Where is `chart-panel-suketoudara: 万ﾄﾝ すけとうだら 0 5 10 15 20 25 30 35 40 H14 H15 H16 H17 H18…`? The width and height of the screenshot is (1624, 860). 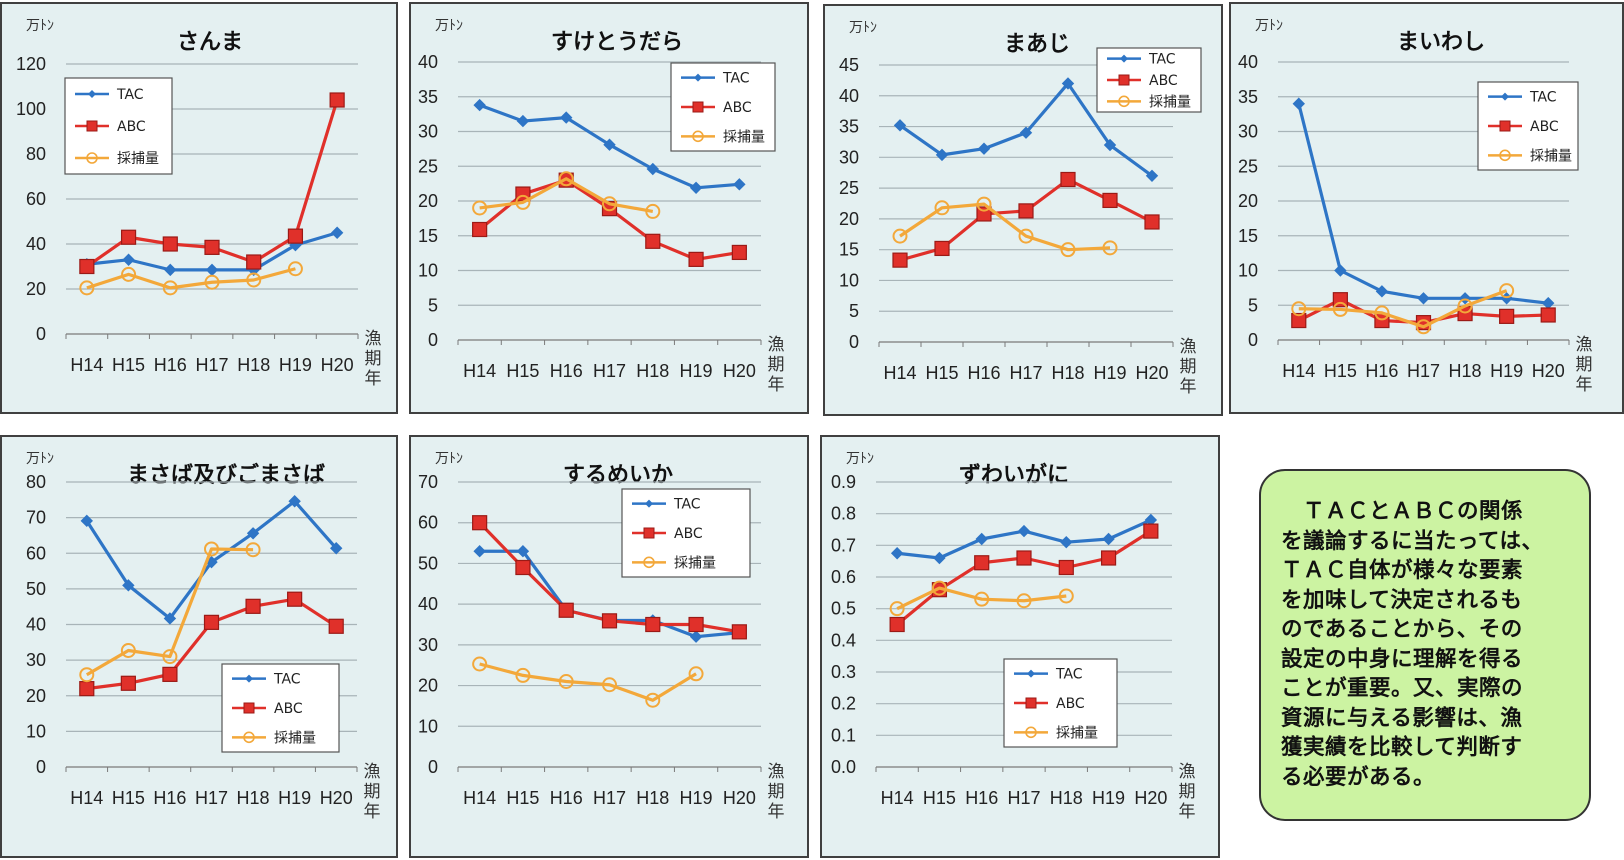 chart-panel-suketoudara: 万ﾄﾝ すけとうだら 0 5 10 15 20 25 30 35 40 H14 H15 H16 H17 H18… is located at coordinates (609, 208).